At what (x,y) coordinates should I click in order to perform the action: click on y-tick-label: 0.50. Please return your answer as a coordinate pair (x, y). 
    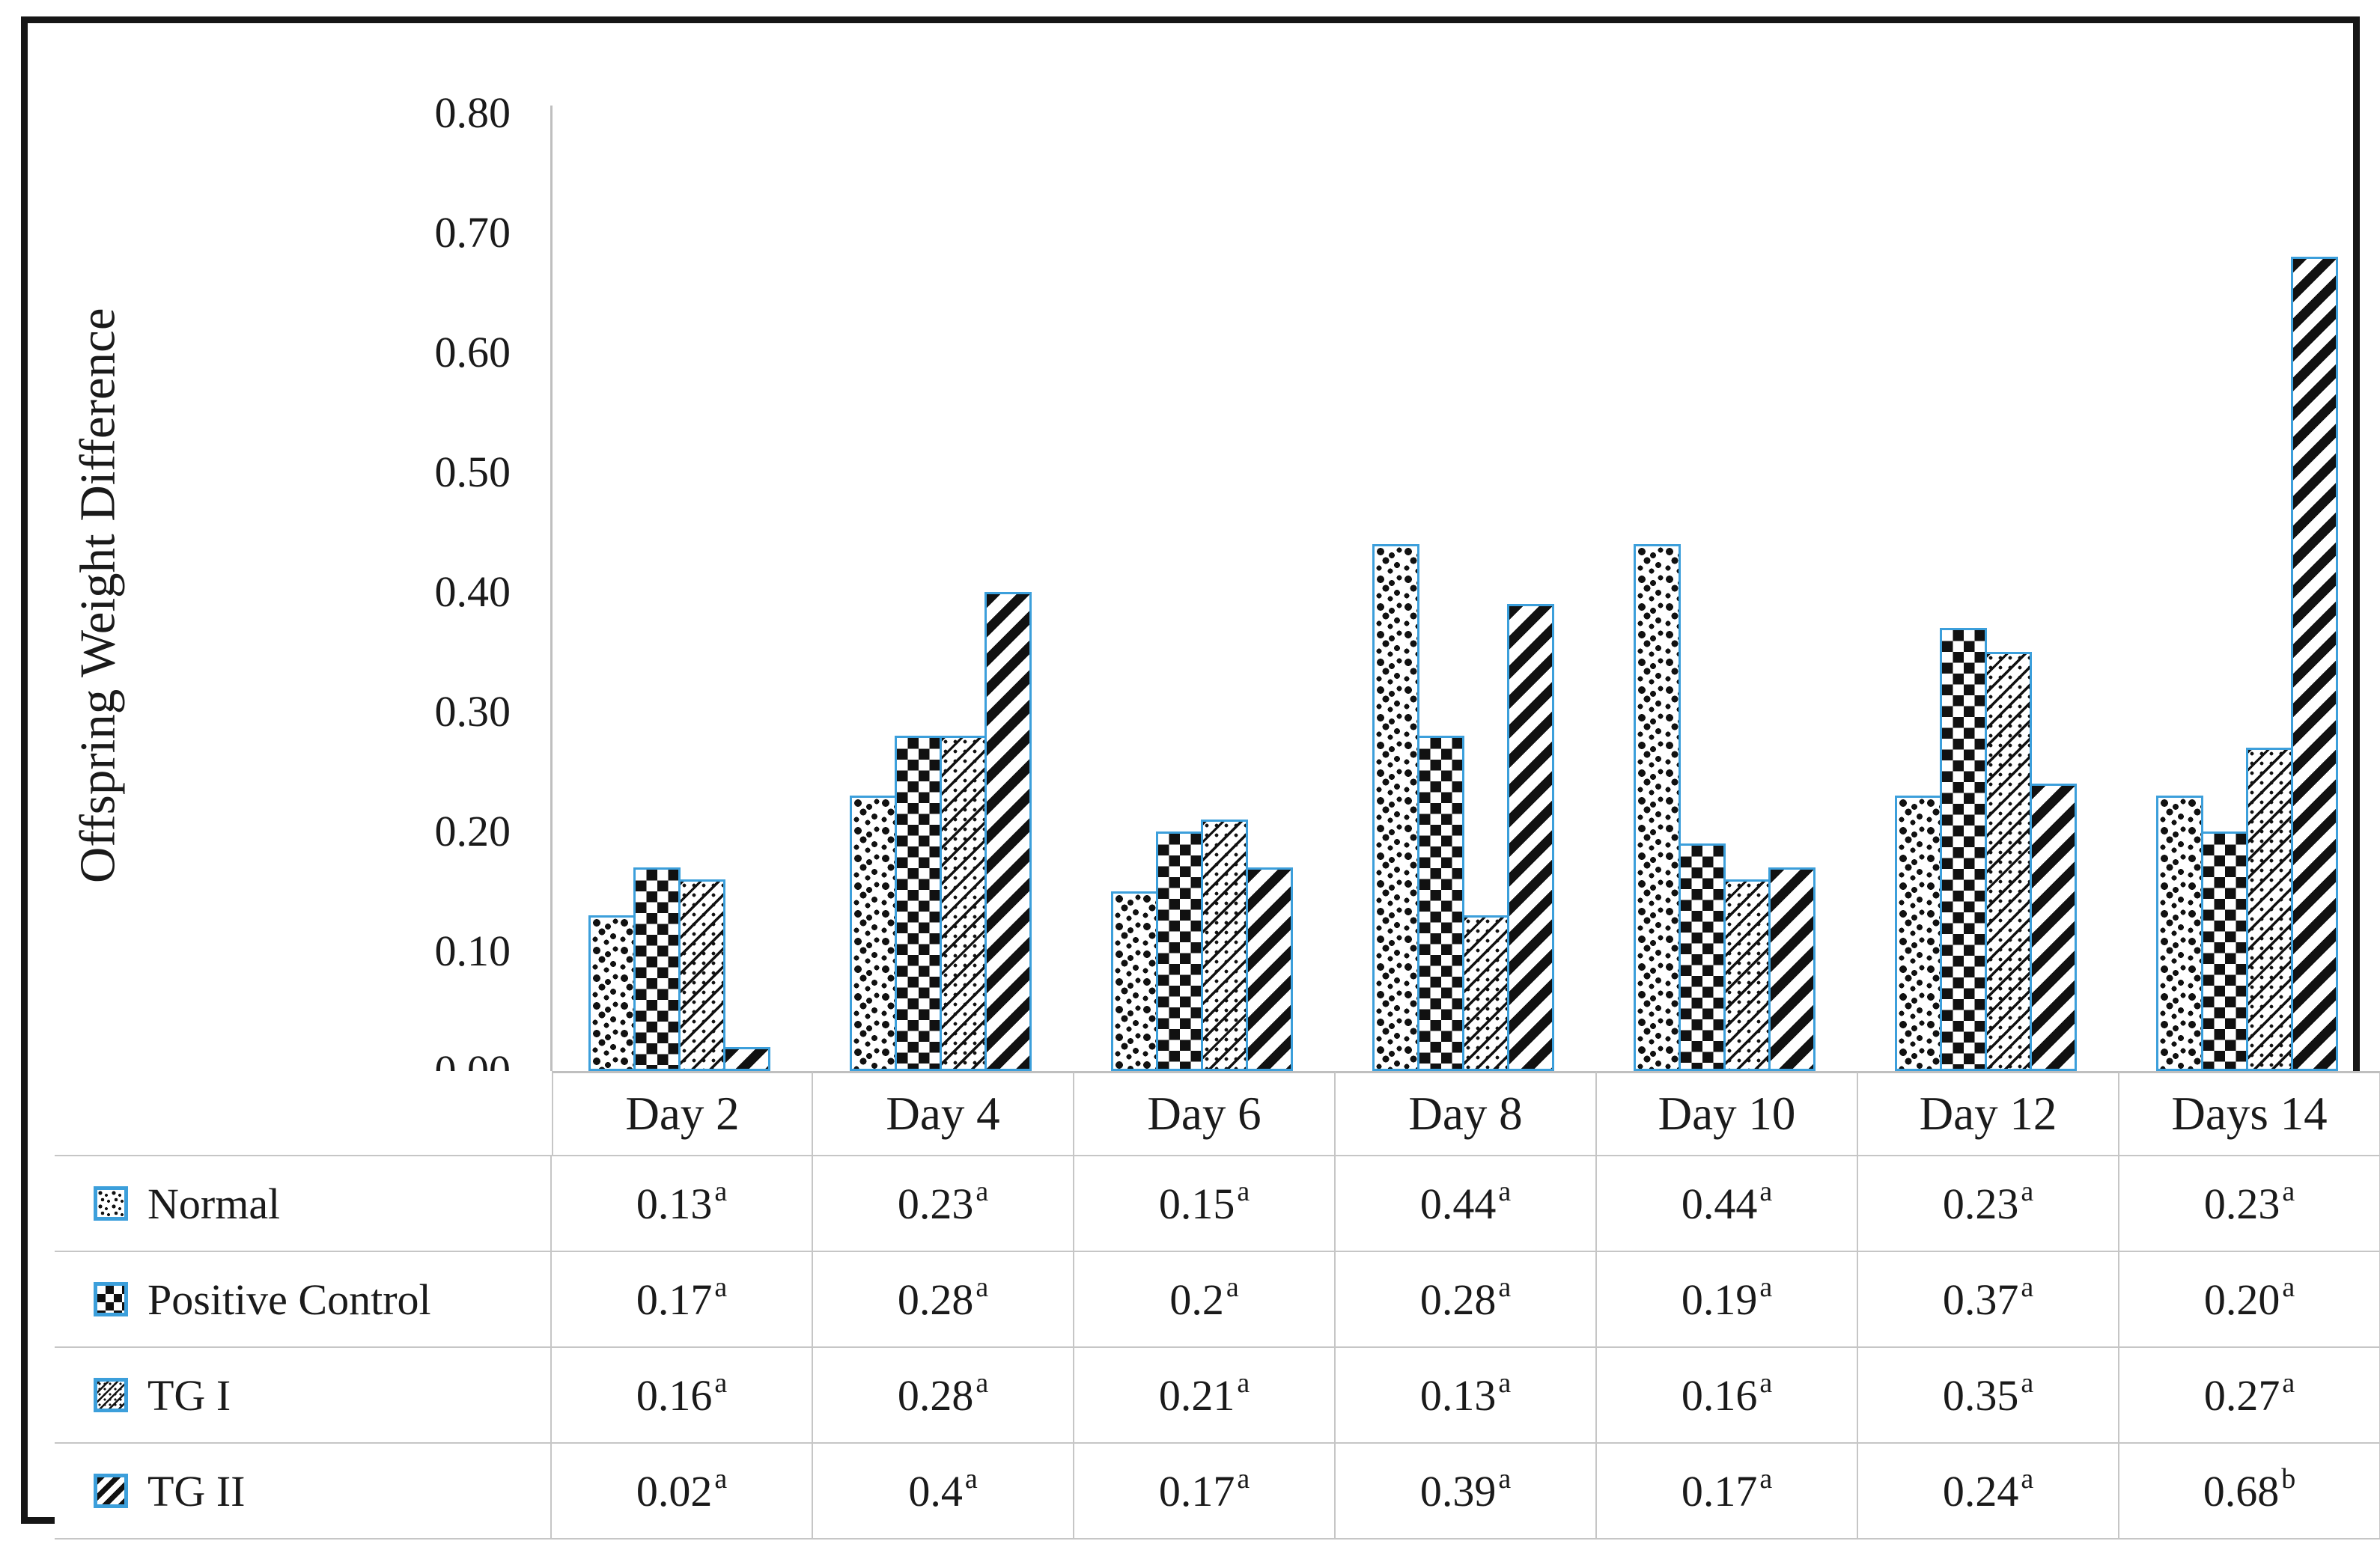
    Looking at the image, I should click on (472, 472).